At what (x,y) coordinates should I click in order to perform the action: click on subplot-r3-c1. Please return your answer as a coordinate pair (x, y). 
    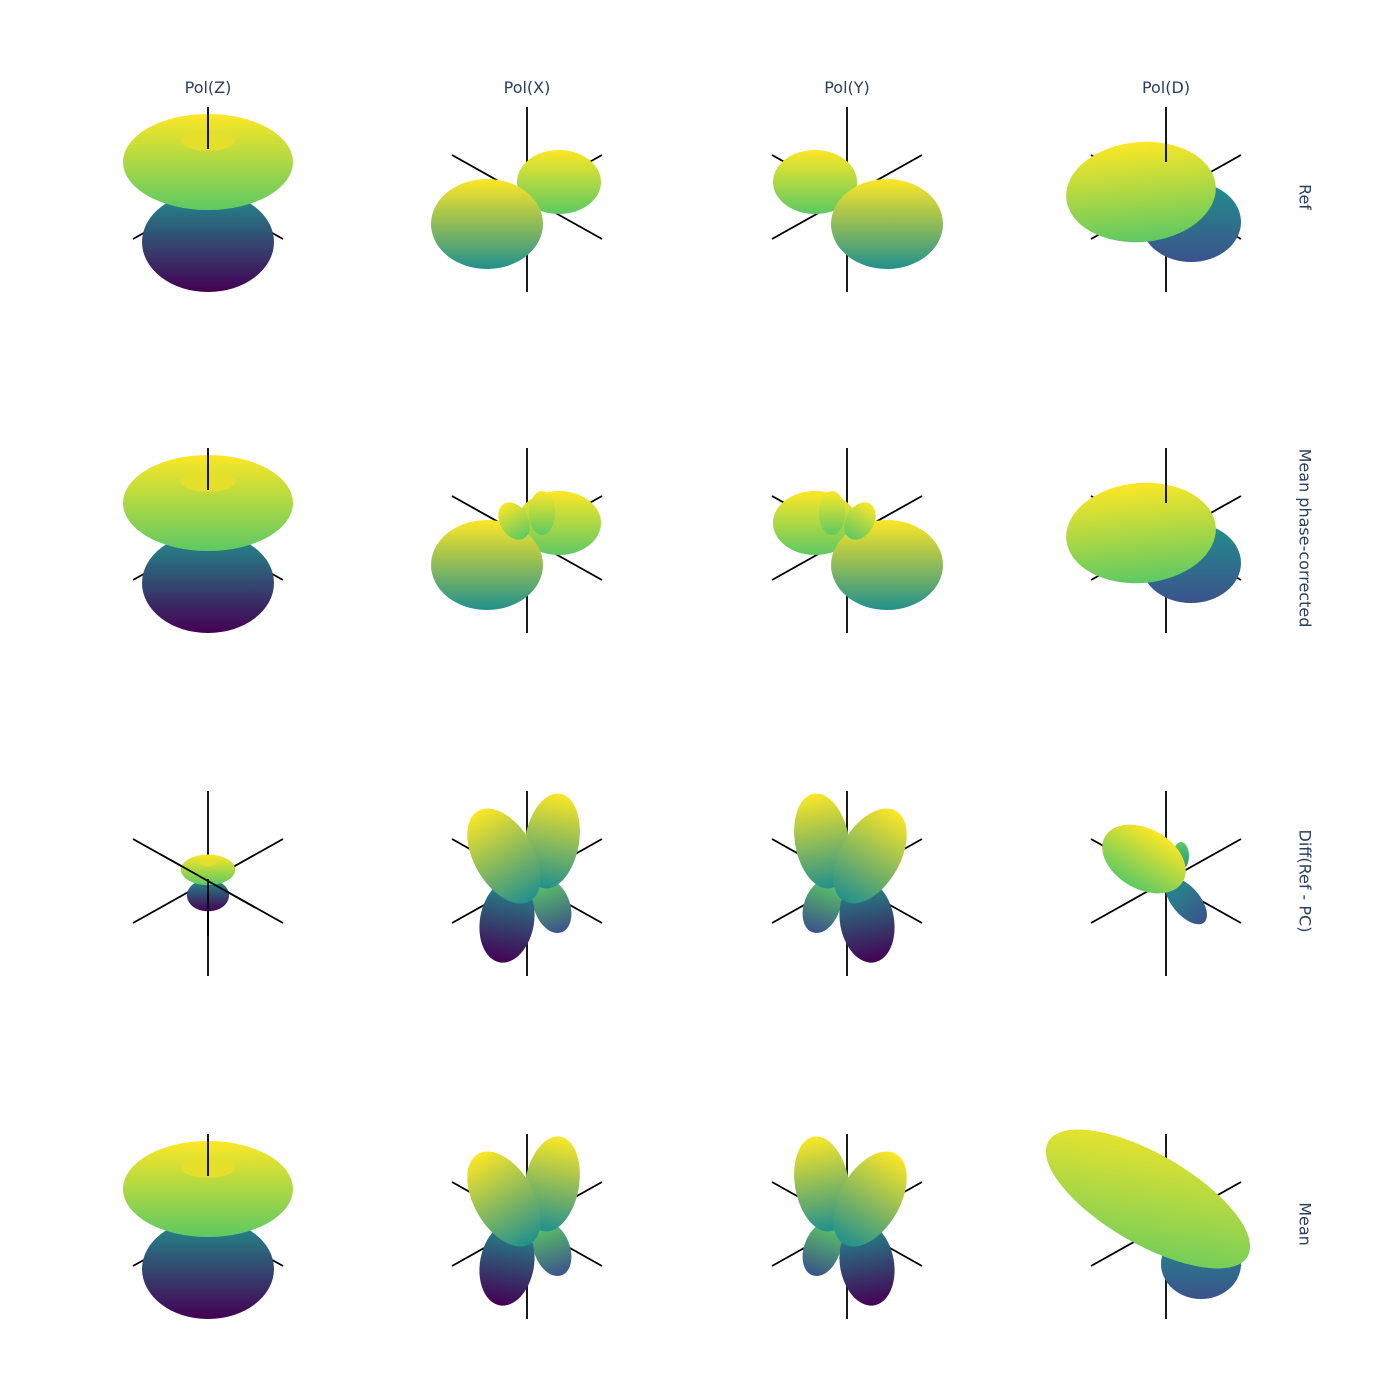
    Looking at the image, I should click on (208, 881).